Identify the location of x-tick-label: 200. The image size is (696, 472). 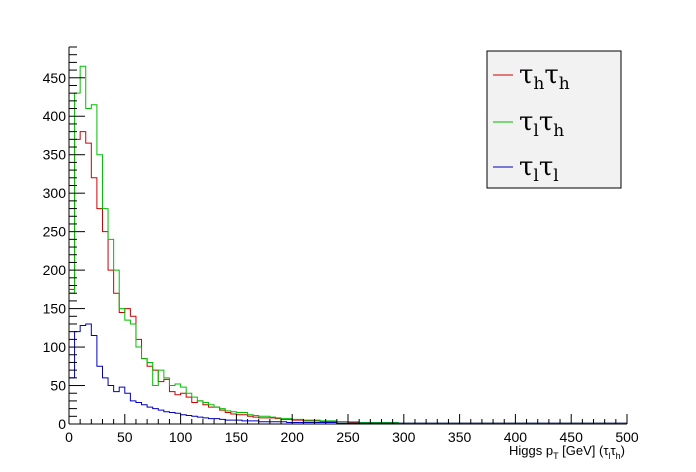
(293, 437).